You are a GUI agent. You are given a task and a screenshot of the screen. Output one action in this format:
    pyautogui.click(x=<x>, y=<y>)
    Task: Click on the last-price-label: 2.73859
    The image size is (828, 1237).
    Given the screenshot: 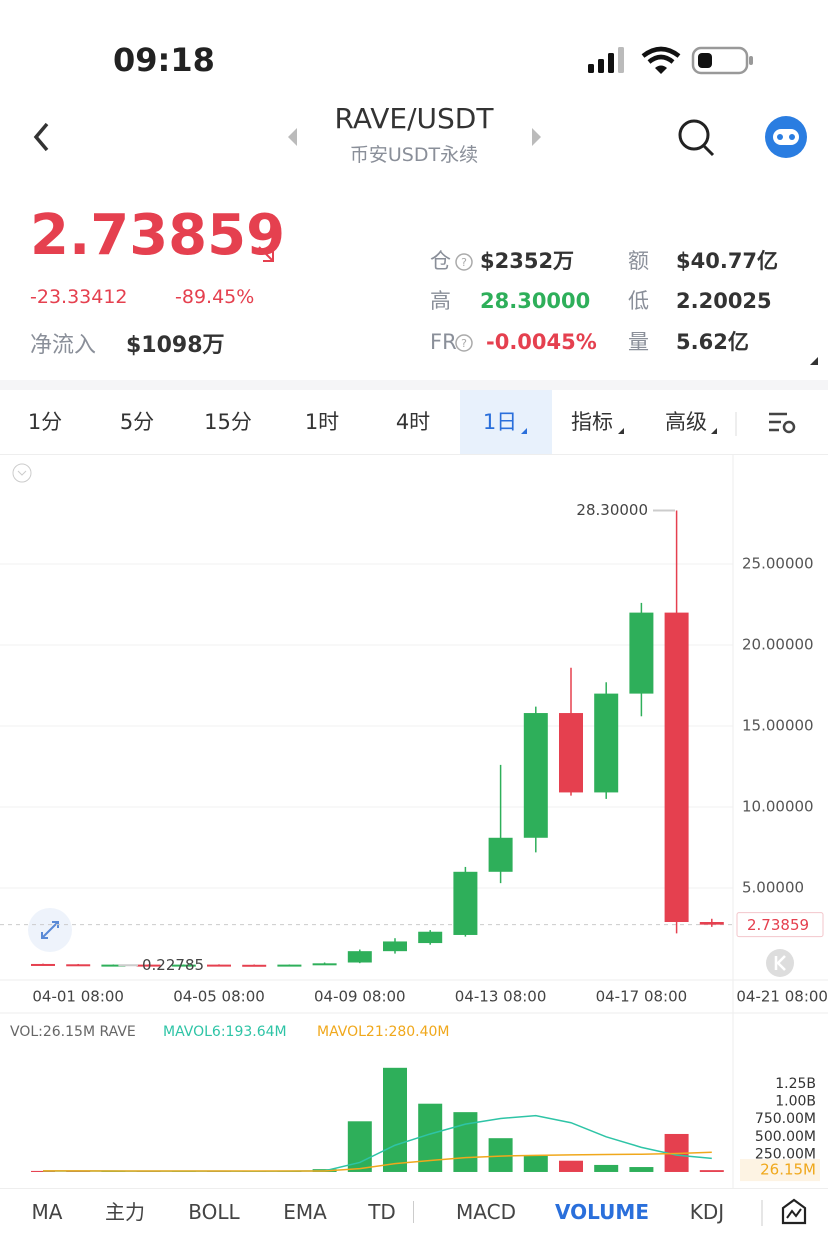 What is the action you would take?
    pyautogui.click(x=778, y=925)
    